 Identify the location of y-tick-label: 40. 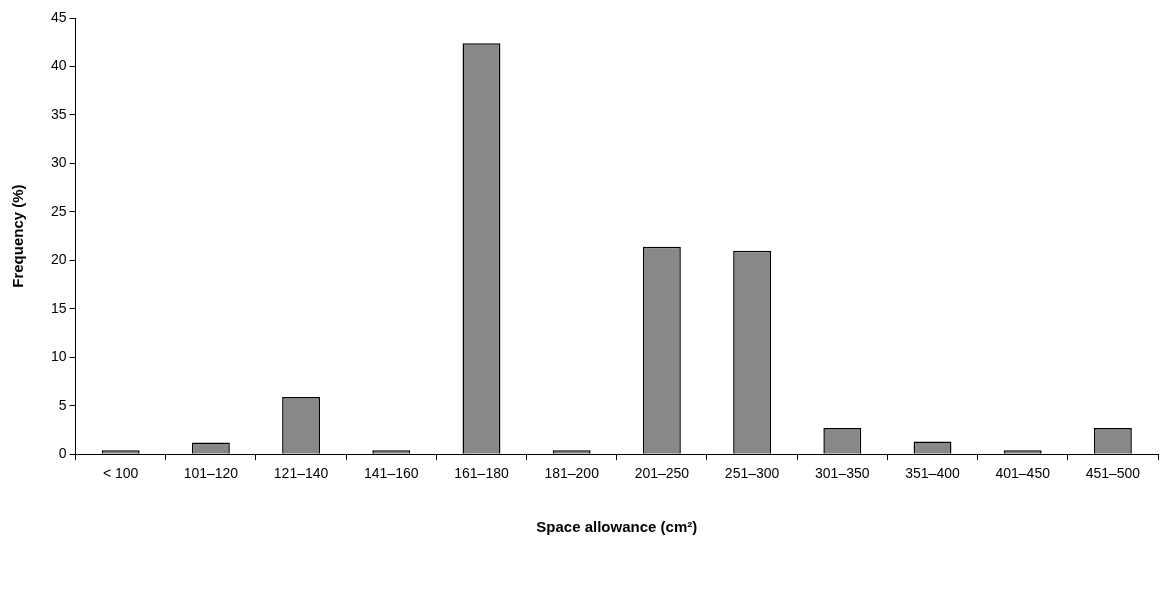
(58, 65).